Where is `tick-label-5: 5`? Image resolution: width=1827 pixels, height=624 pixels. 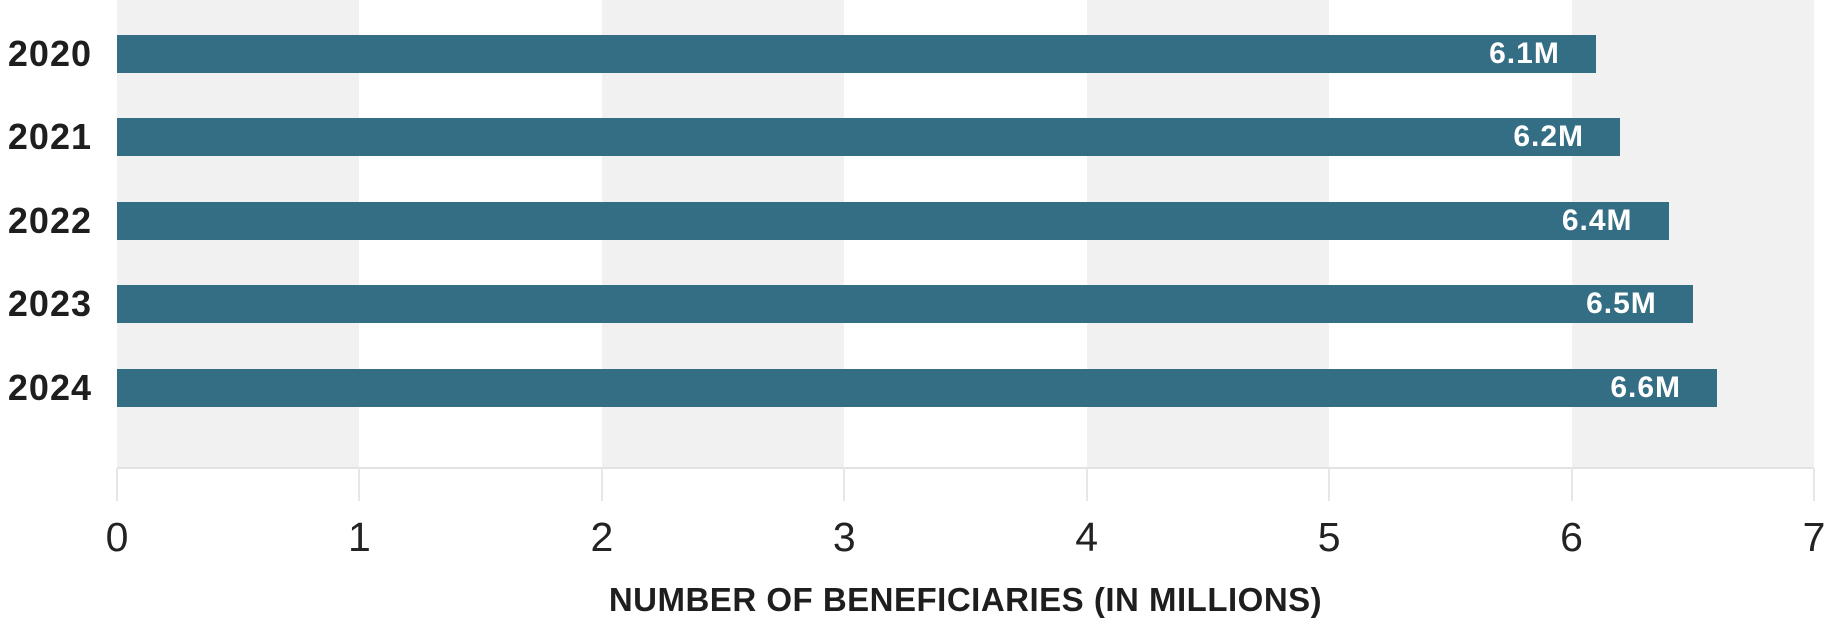 tick-label-5: 5 is located at coordinates (1329, 537).